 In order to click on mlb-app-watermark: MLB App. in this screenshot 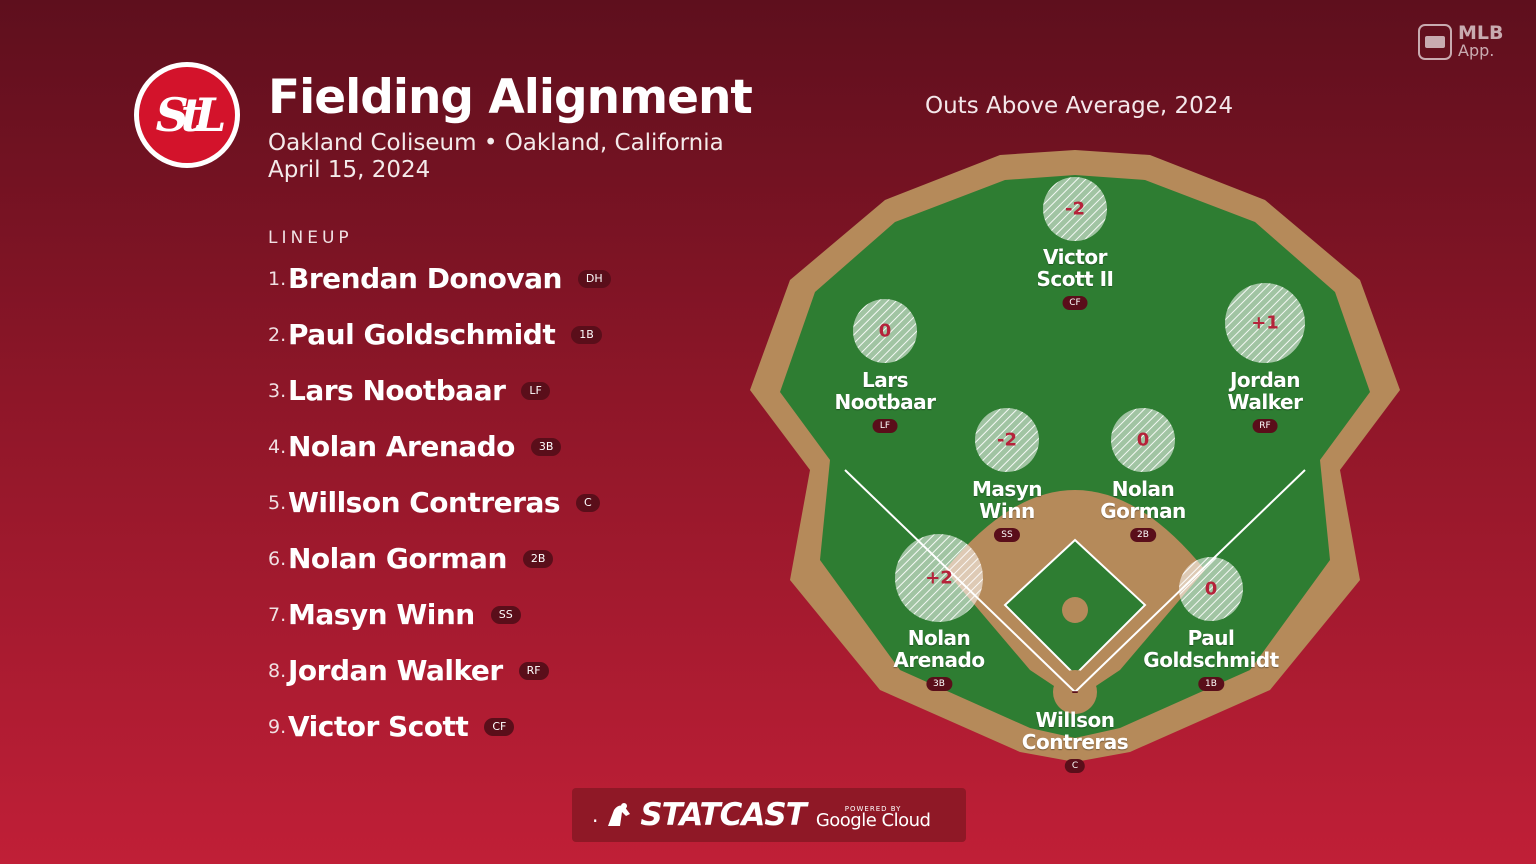, I will do `click(1461, 42)`.